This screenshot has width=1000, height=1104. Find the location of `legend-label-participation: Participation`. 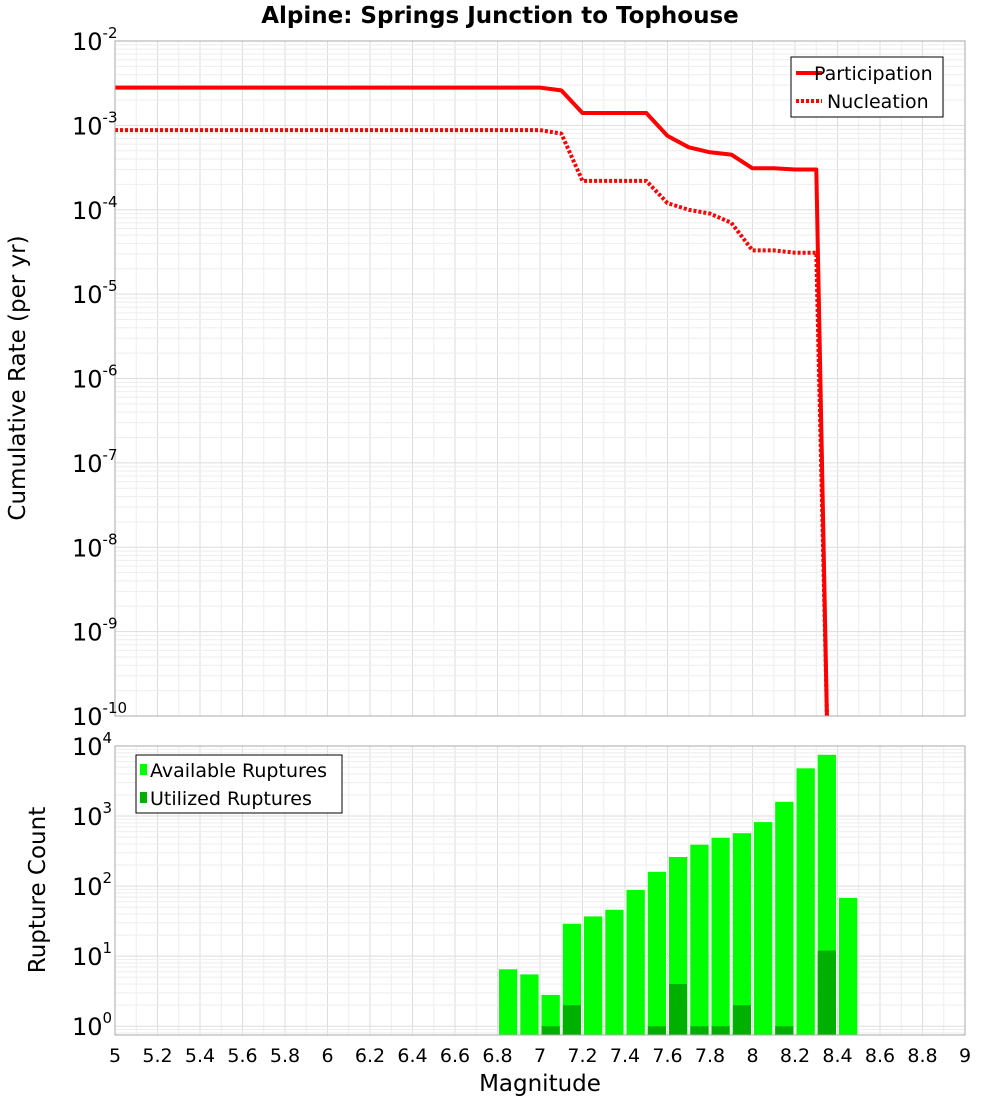

legend-label-participation: Participation is located at coordinates (873, 74).